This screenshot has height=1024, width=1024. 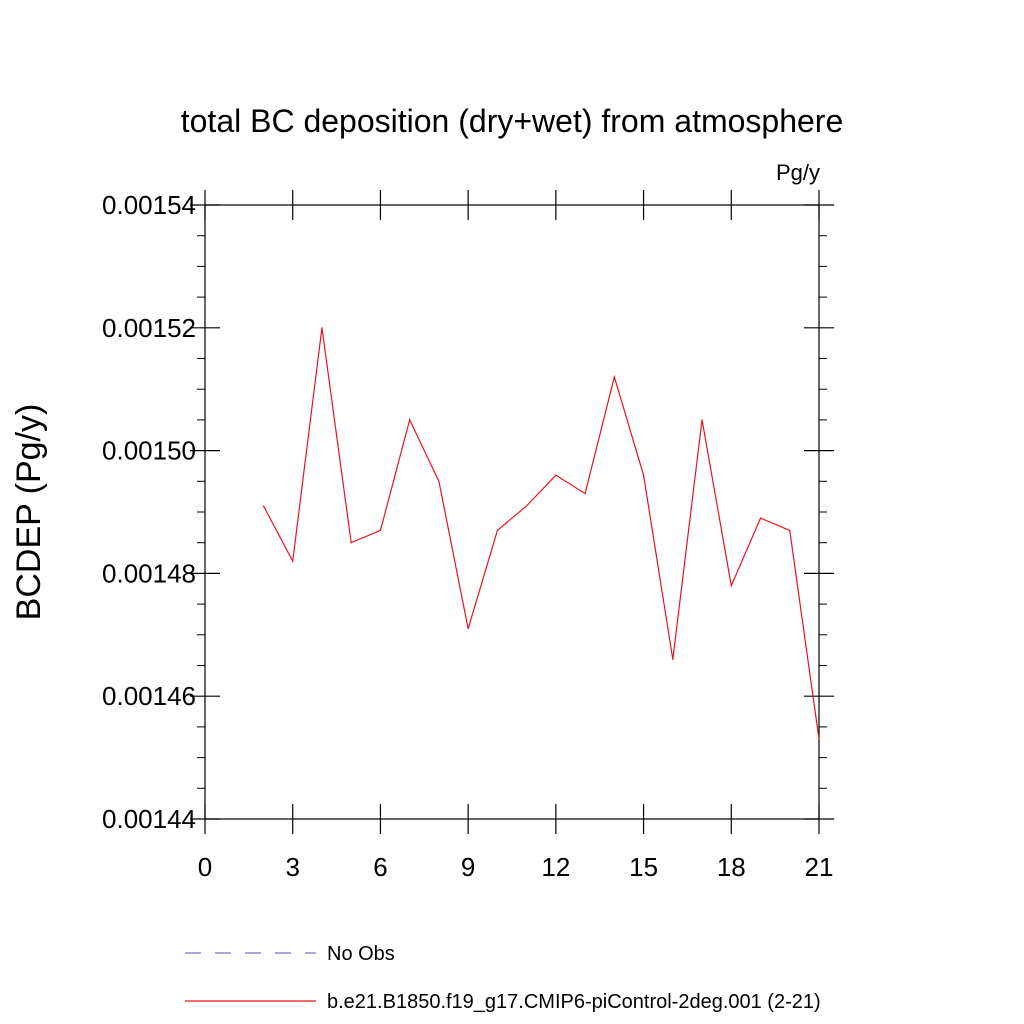 What do you see at coordinates (292, 867) in the screenshot?
I see `x-tick-label: 3` at bounding box center [292, 867].